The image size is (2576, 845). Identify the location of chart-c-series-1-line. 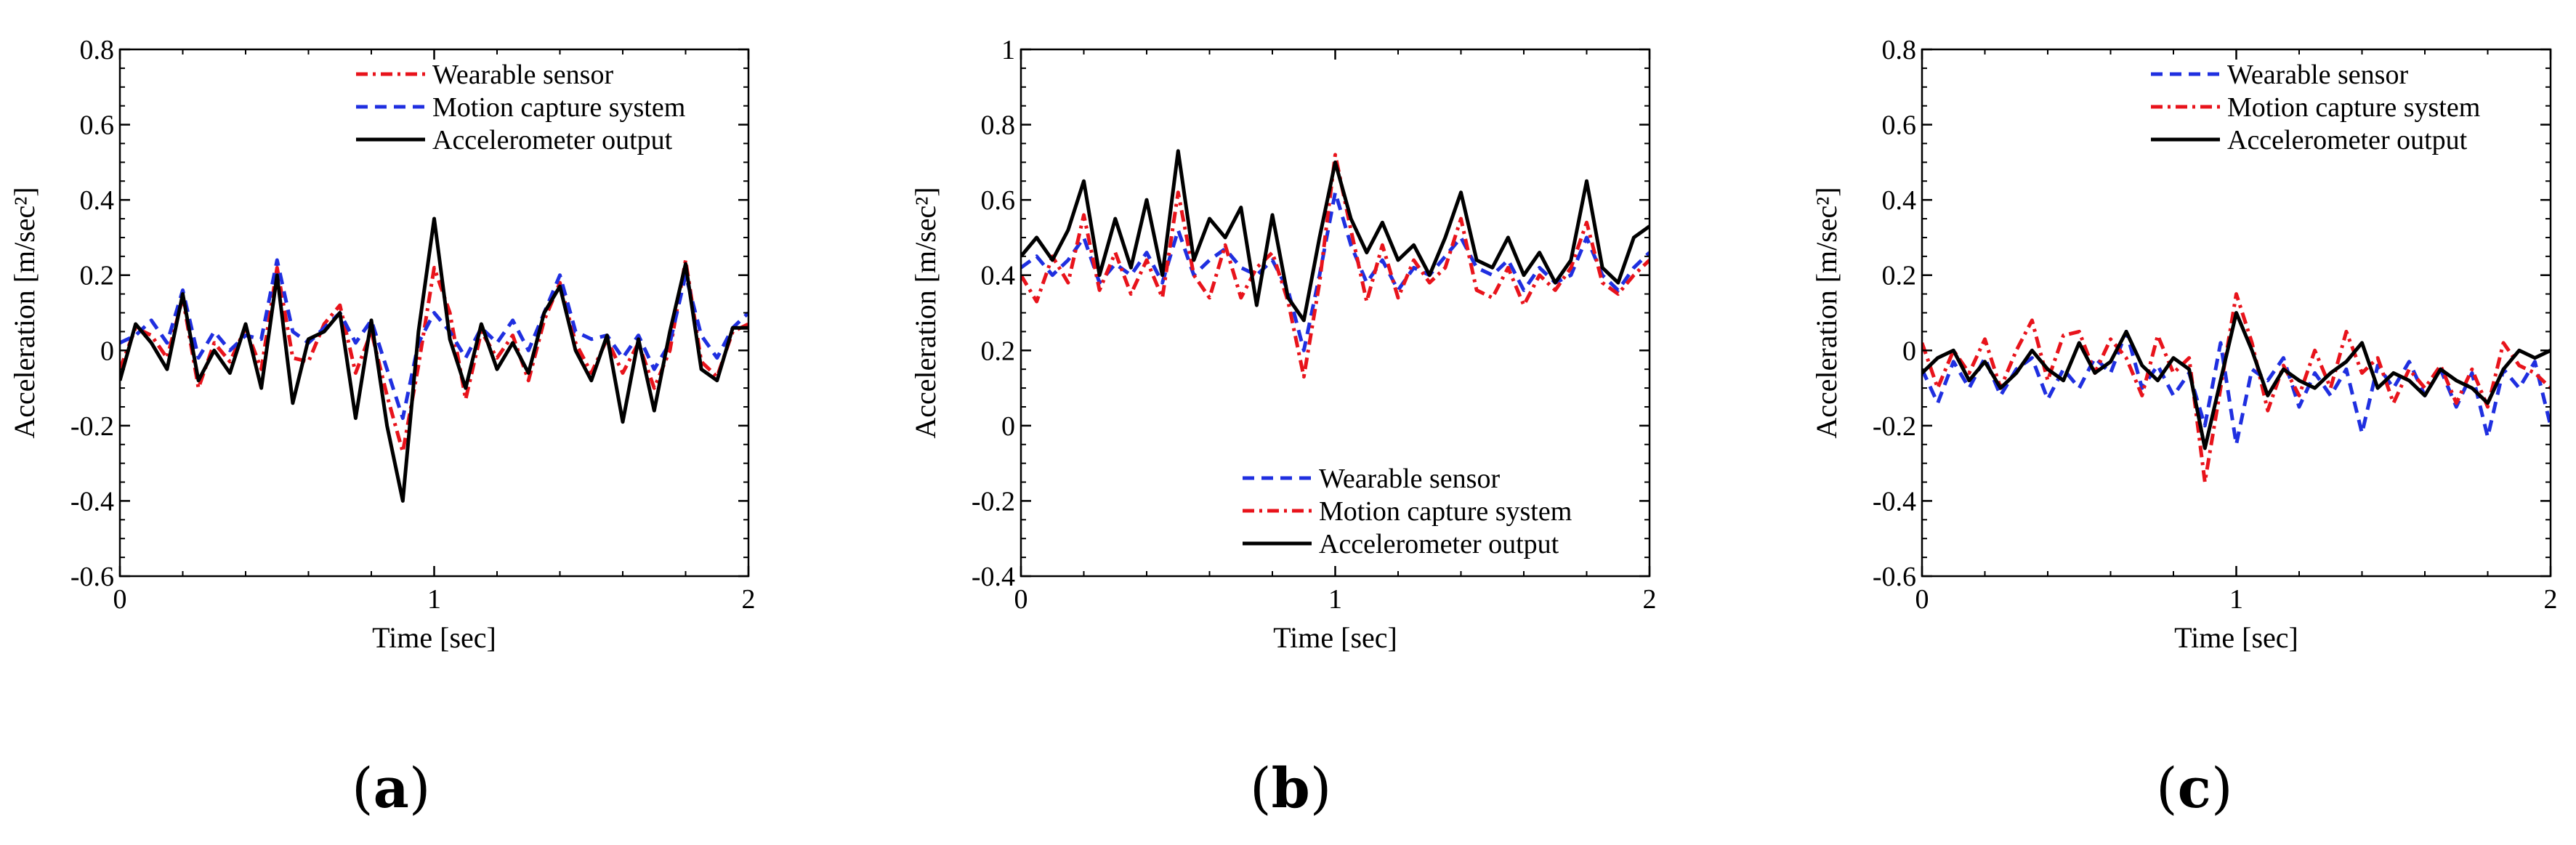
(2236, 388).